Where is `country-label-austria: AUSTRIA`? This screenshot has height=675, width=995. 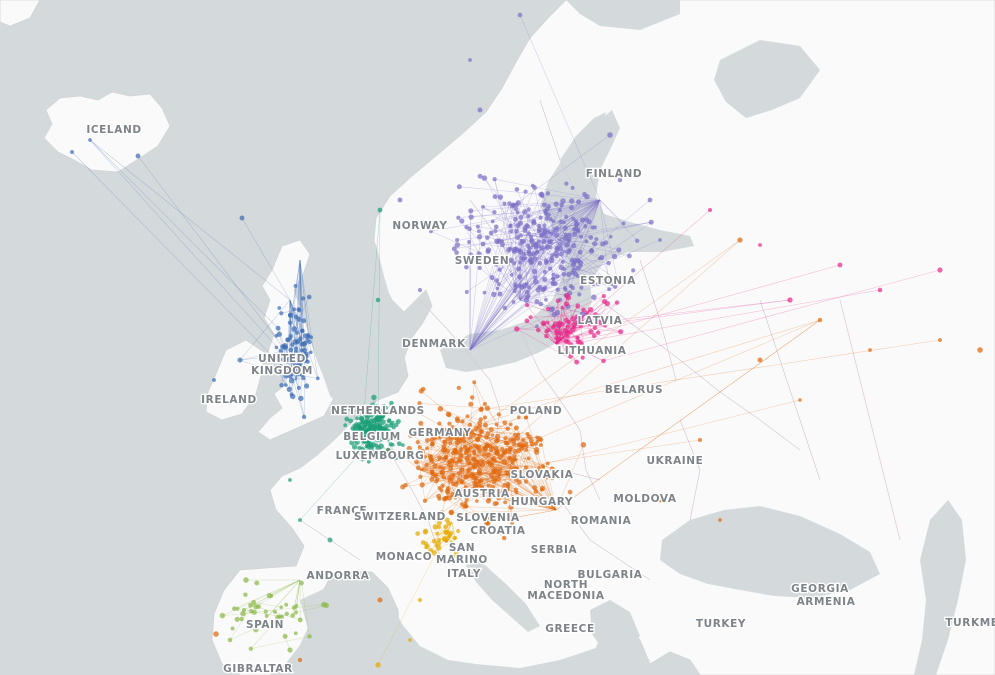
country-label-austria: AUSTRIA is located at coordinates (482, 494).